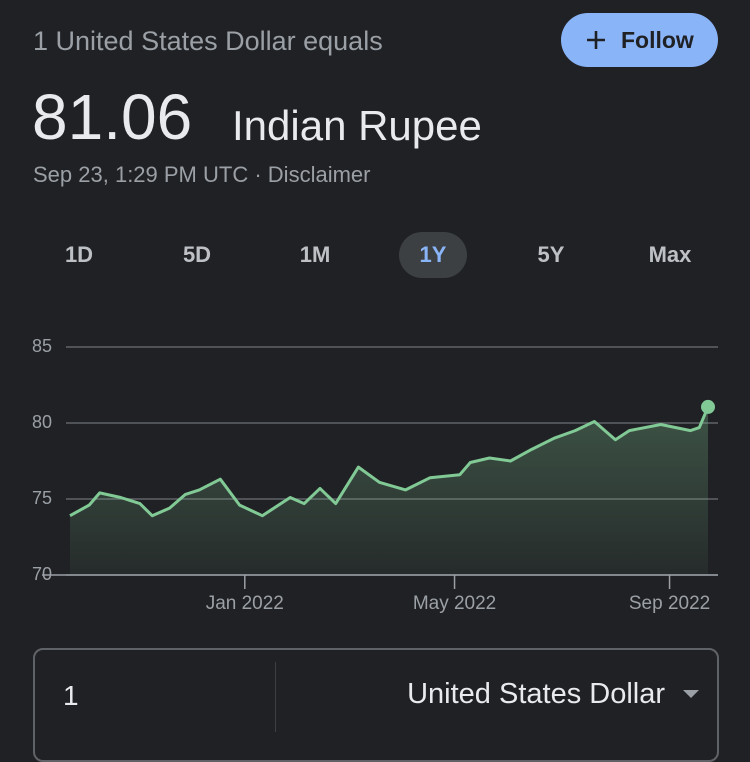  Describe the element at coordinates (433, 255) in the screenshot. I see `tab: 1Y` at that location.